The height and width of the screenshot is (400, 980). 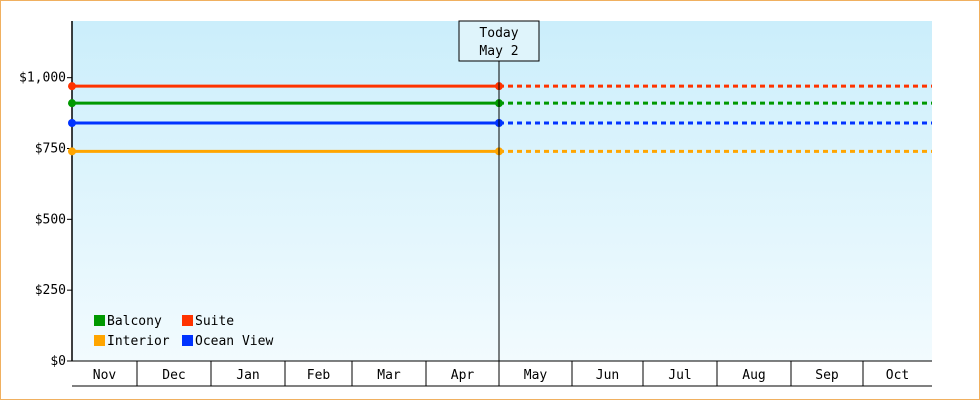 What do you see at coordinates (72, 103) in the screenshot?
I see `series-point-start-balcony` at bounding box center [72, 103].